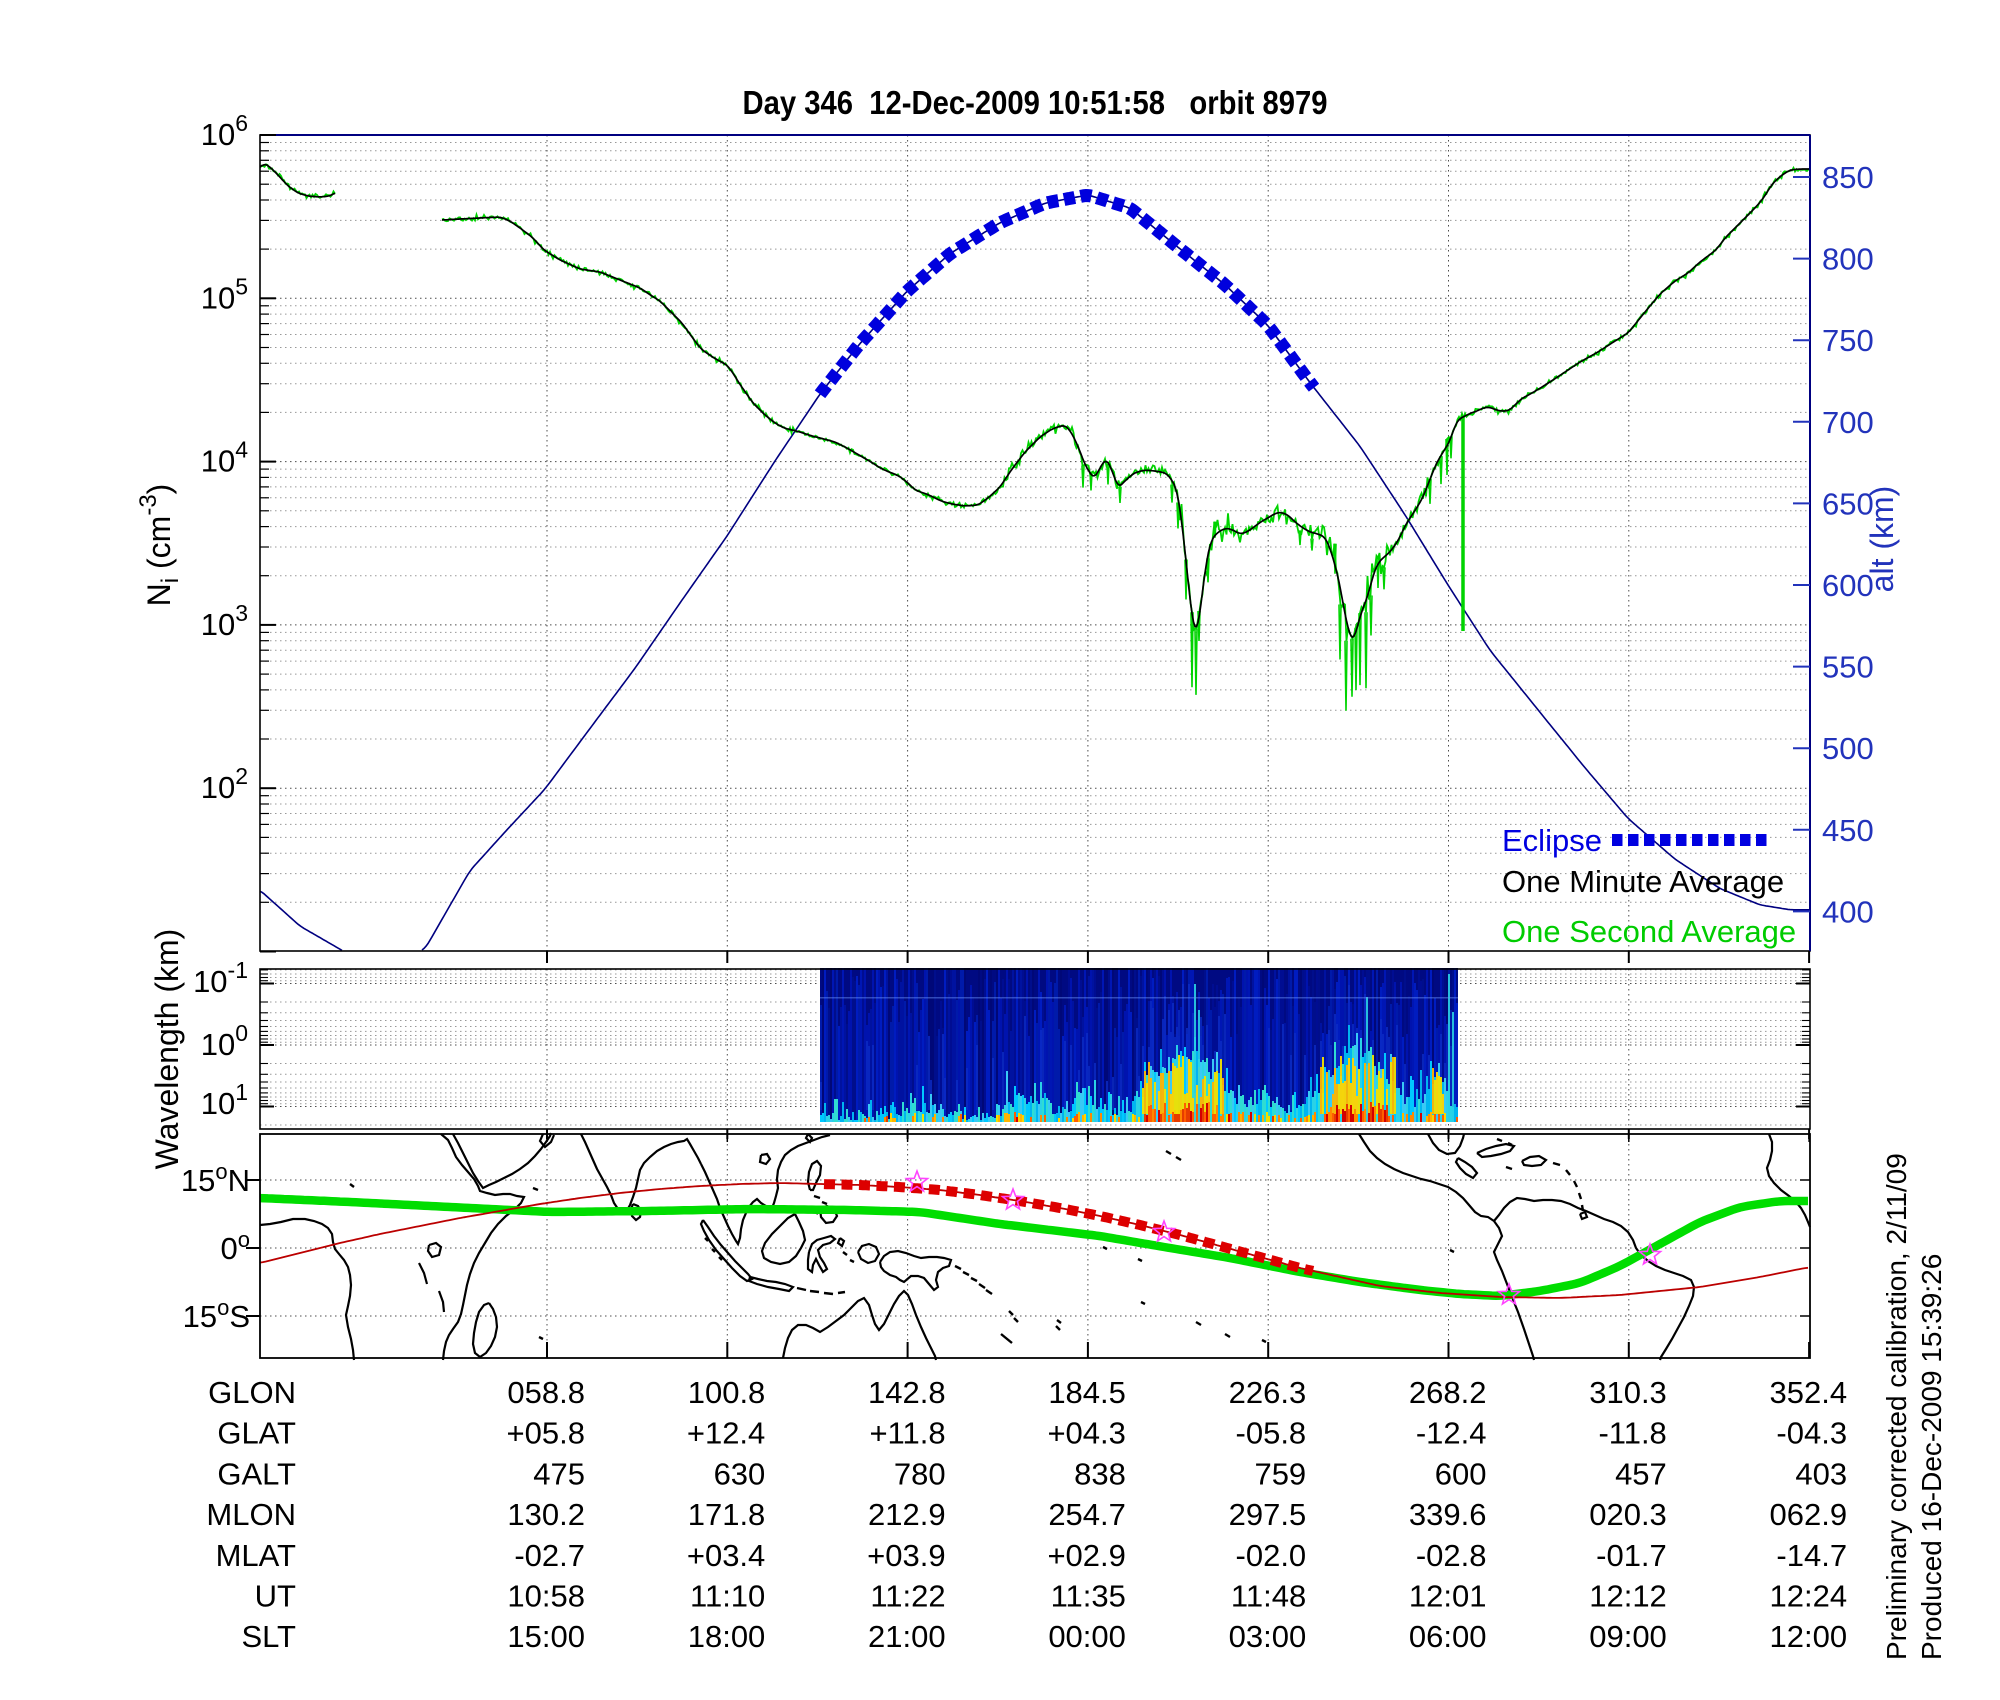  I want to click on svg-text: 12:24, so click(1809, 1596).